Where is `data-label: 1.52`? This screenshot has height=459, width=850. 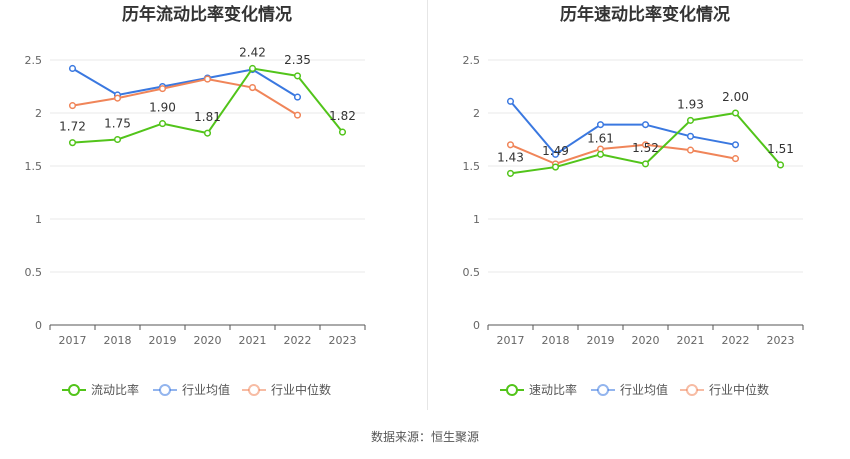 data-label: 1.52 is located at coordinates (645, 148).